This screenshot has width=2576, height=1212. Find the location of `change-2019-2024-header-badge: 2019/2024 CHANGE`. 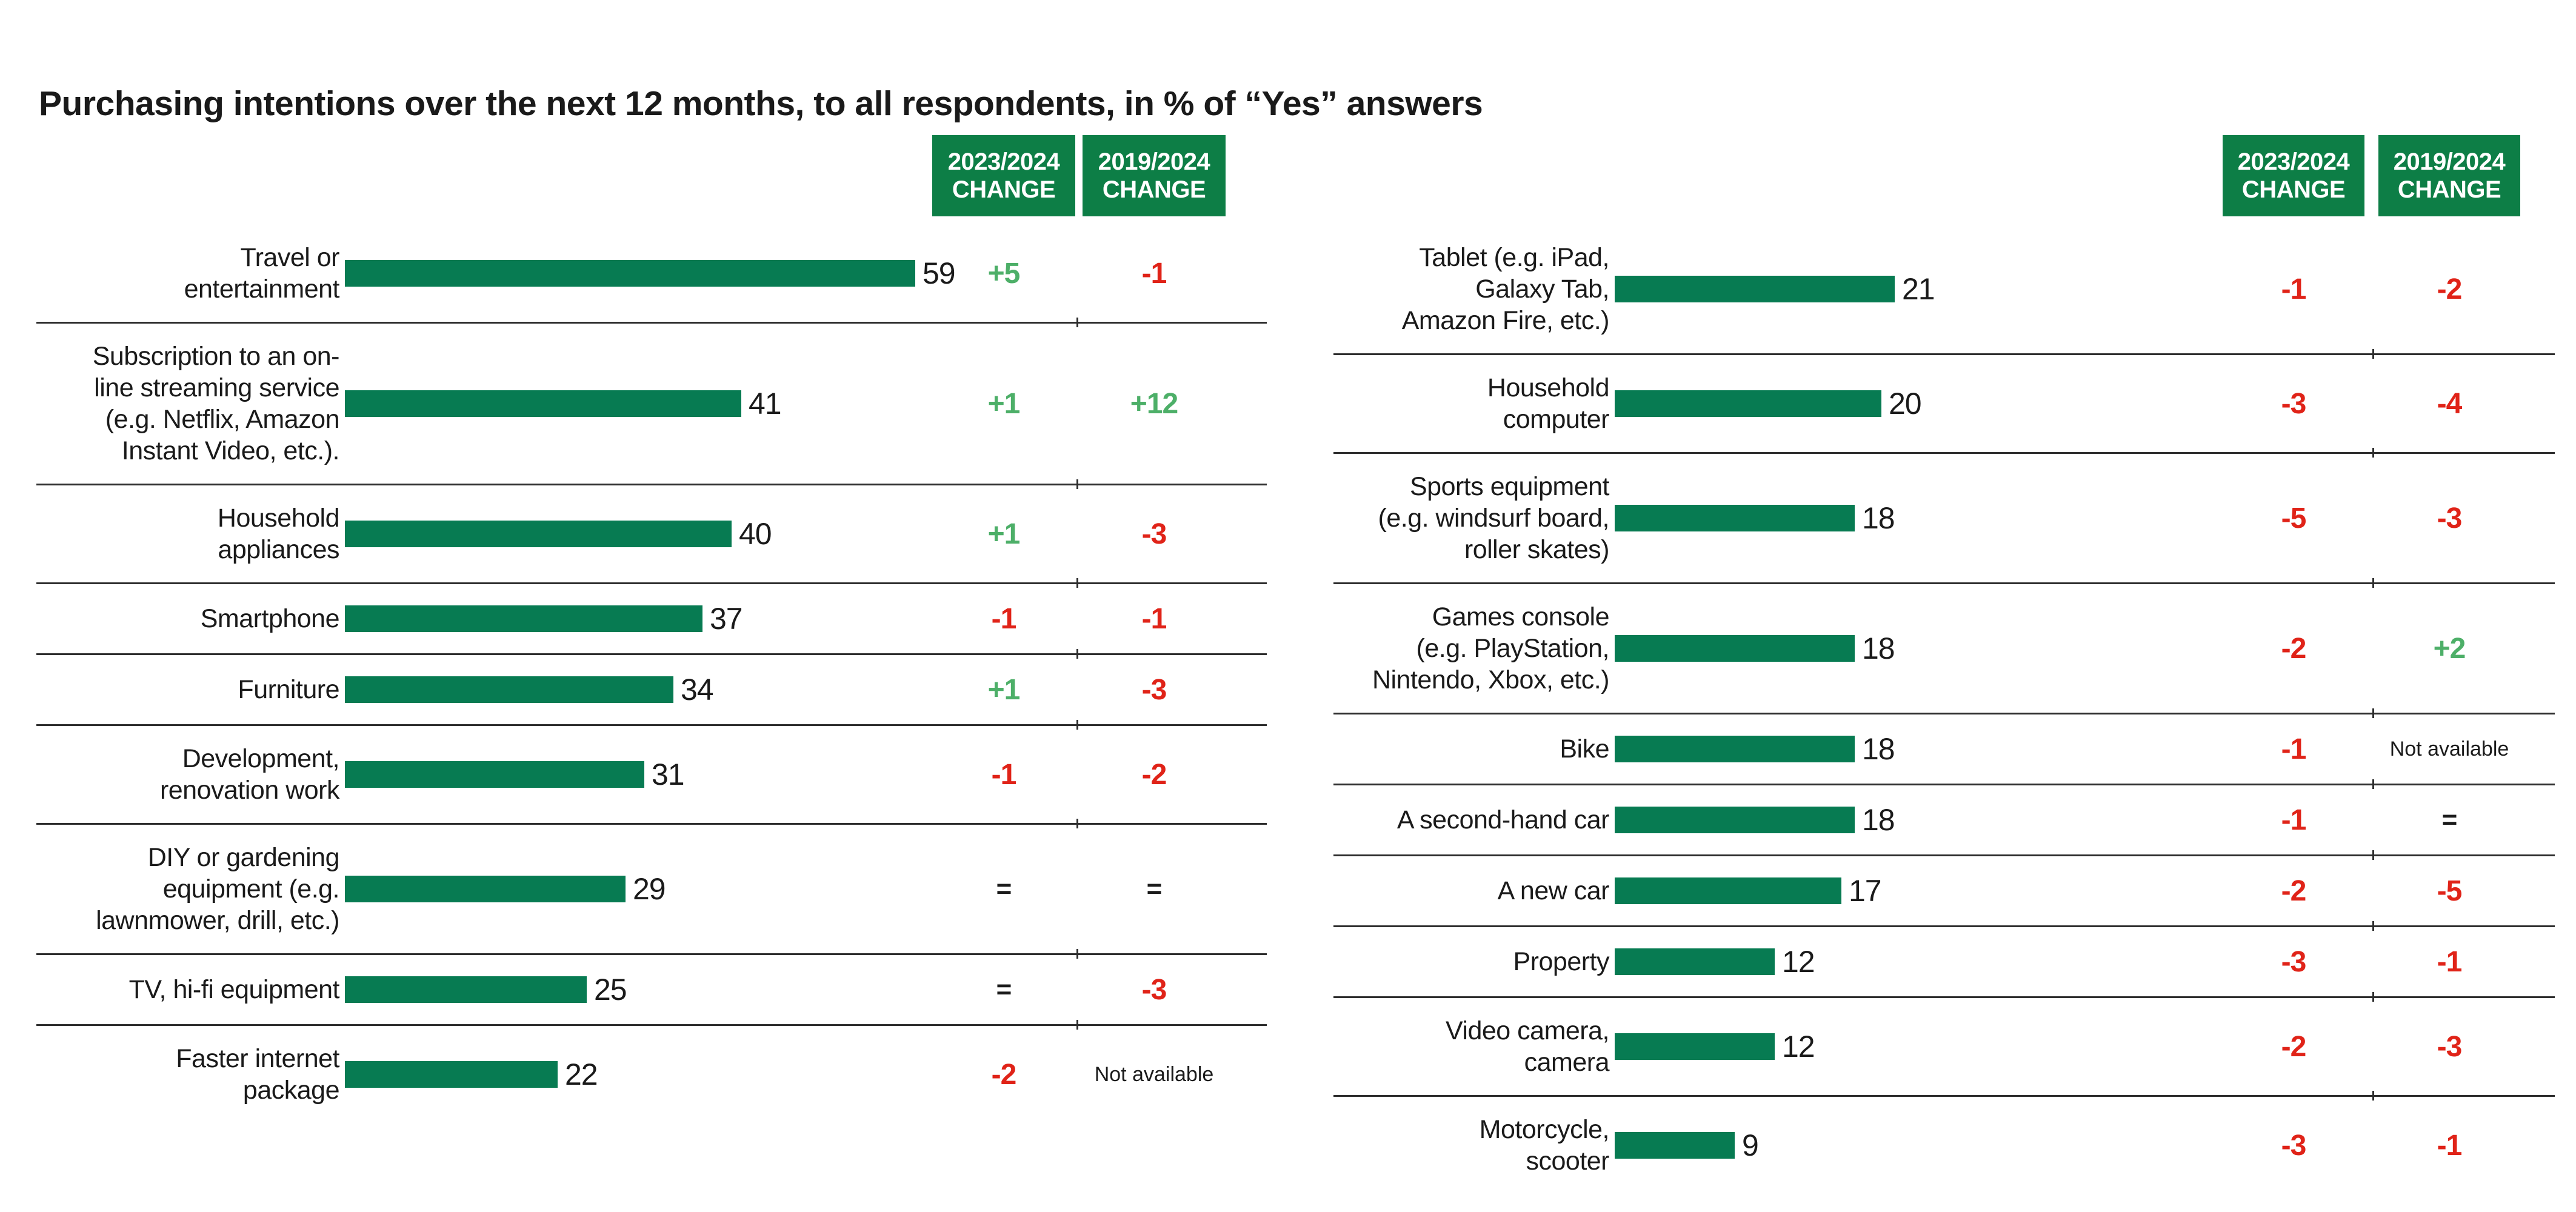

change-2019-2024-header-badge: 2019/2024 CHANGE is located at coordinates (2449, 175).